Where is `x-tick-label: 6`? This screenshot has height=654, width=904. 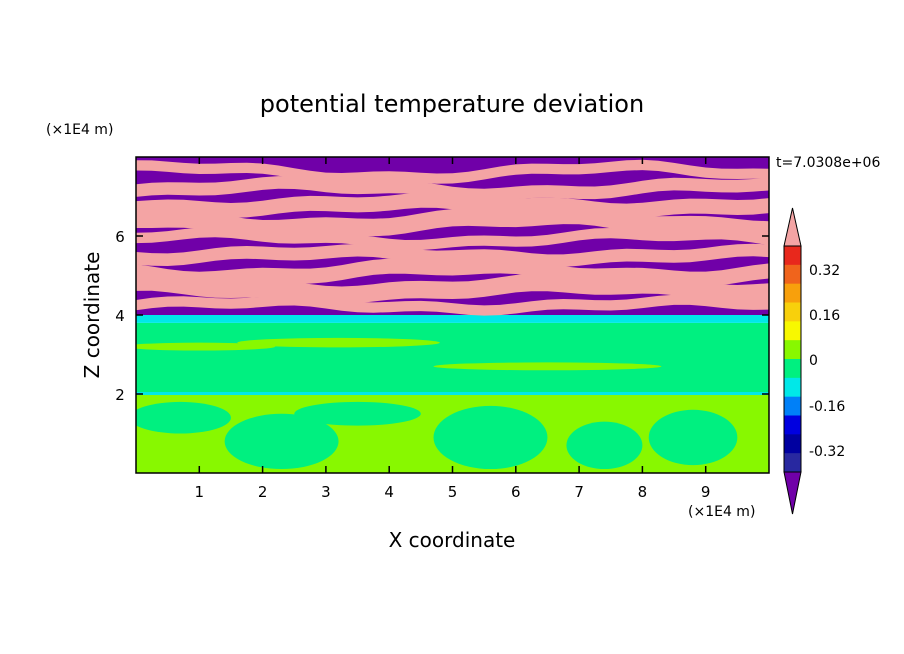 x-tick-label: 6 is located at coordinates (516, 492).